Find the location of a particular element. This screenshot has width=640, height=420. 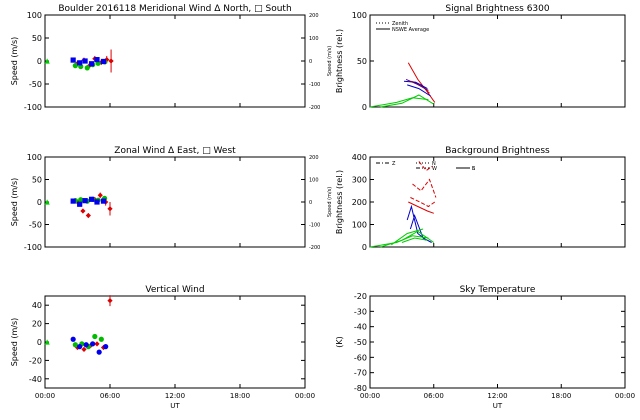

series-line-green3 is located at coordinates (407, 237).